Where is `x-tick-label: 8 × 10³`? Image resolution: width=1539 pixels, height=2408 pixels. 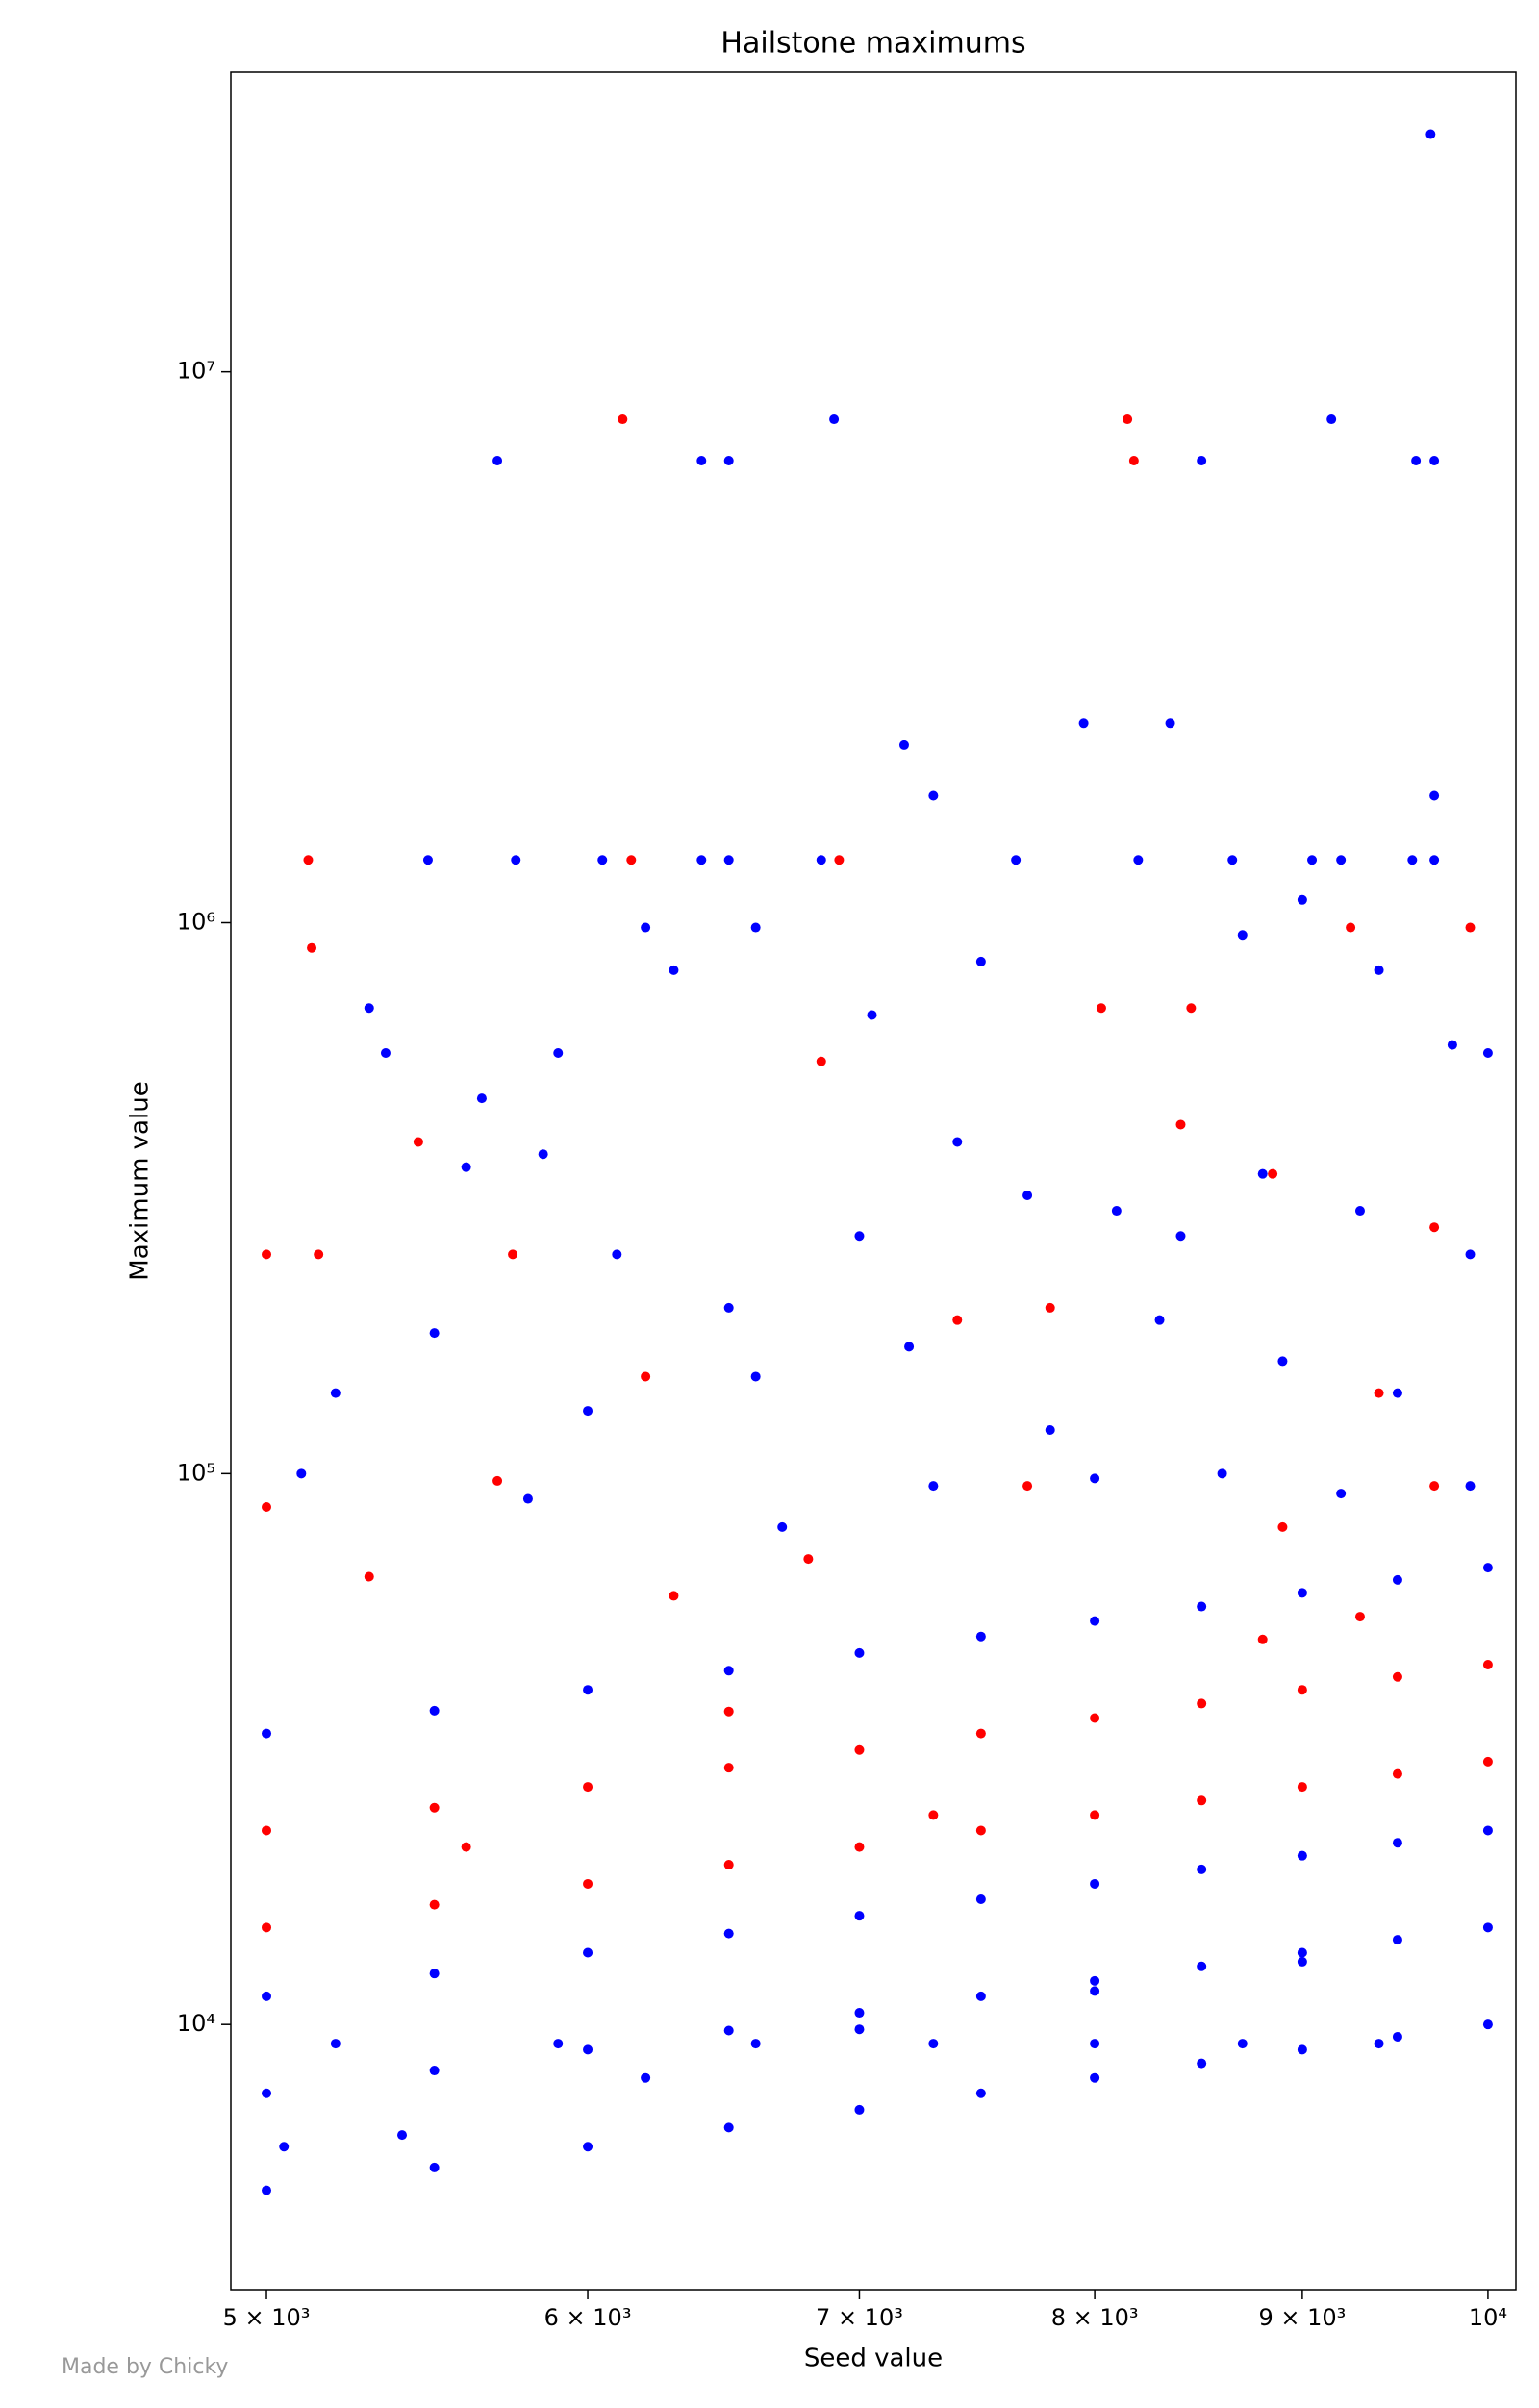
x-tick-label: 8 × 10³ is located at coordinates (1095, 2317).